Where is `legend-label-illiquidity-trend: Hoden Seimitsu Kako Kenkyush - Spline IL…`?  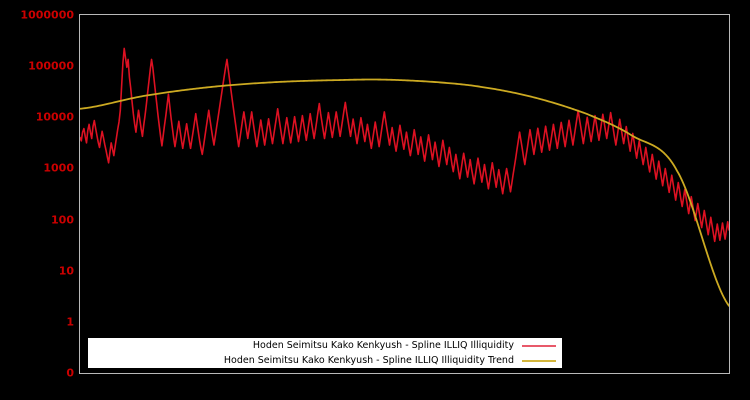
legend-label-illiquidity-trend: Hoden Seimitsu Kako Kenkyush - Spline IL… is located at coordinates (368, 360).